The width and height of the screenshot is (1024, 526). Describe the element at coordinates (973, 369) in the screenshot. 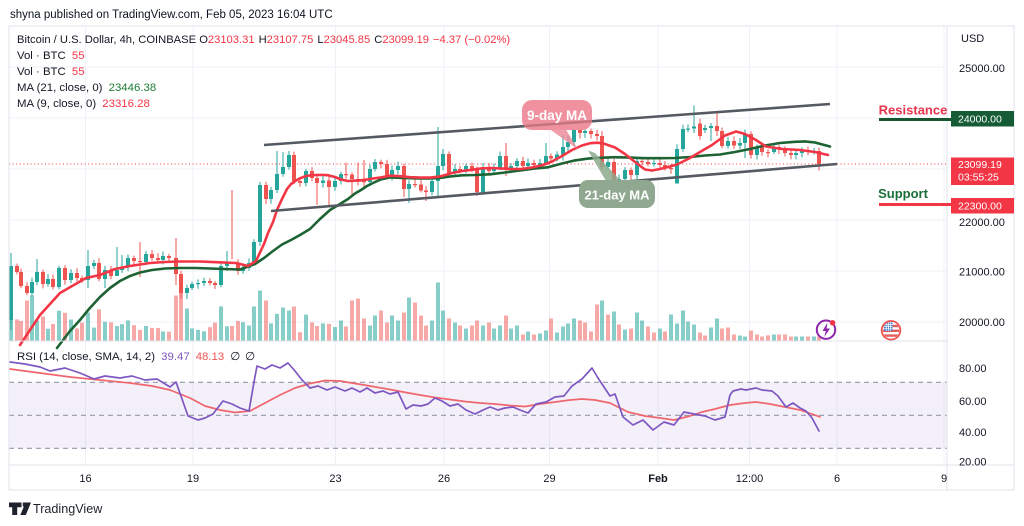

I see `svg-text: 80.00` at that location.